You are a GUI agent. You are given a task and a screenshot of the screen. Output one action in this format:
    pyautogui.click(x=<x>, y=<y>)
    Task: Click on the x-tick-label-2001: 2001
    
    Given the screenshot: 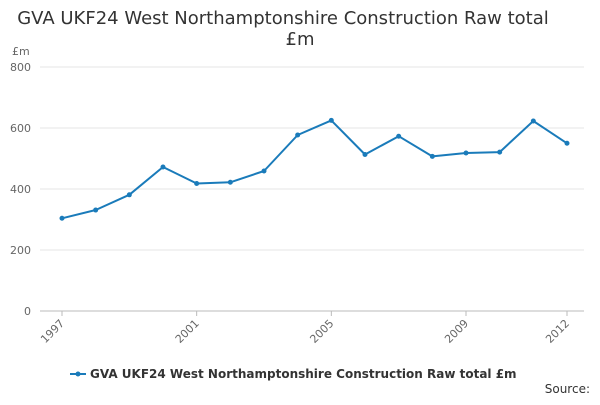 What is the action you would take?
    pyautogui.click(x=187, y=331)
    